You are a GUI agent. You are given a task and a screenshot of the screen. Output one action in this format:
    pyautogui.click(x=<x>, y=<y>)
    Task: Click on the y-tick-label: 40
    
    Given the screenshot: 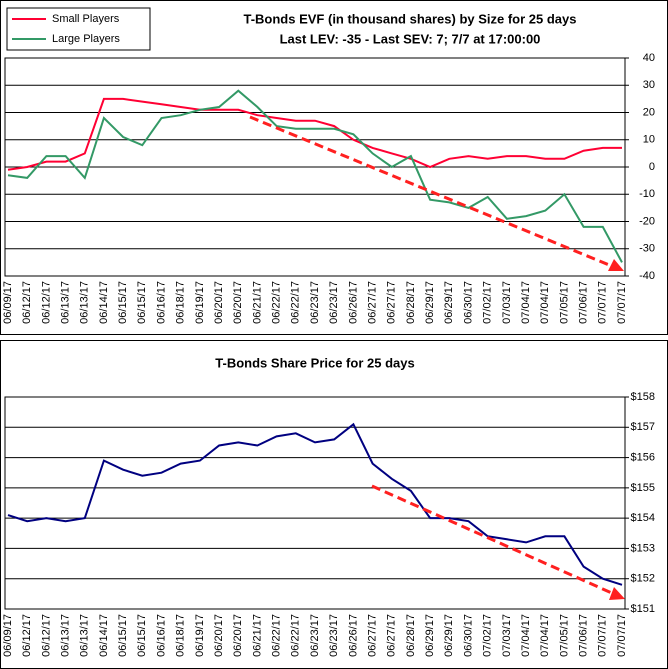 What is the action you would take?
    pyautogui.click(x=649, y=58)
    